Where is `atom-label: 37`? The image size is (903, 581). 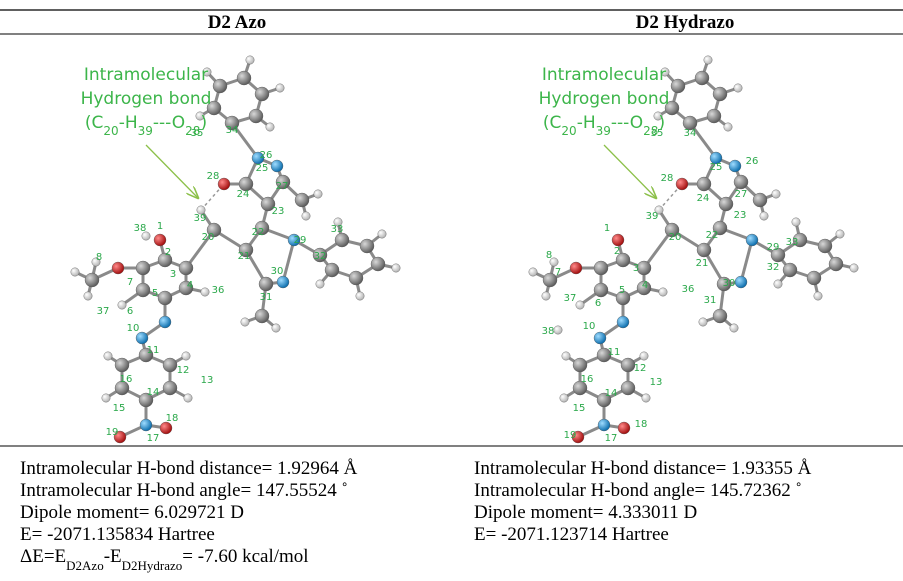
atom-label: 37 is located at coordinates (570, 298).